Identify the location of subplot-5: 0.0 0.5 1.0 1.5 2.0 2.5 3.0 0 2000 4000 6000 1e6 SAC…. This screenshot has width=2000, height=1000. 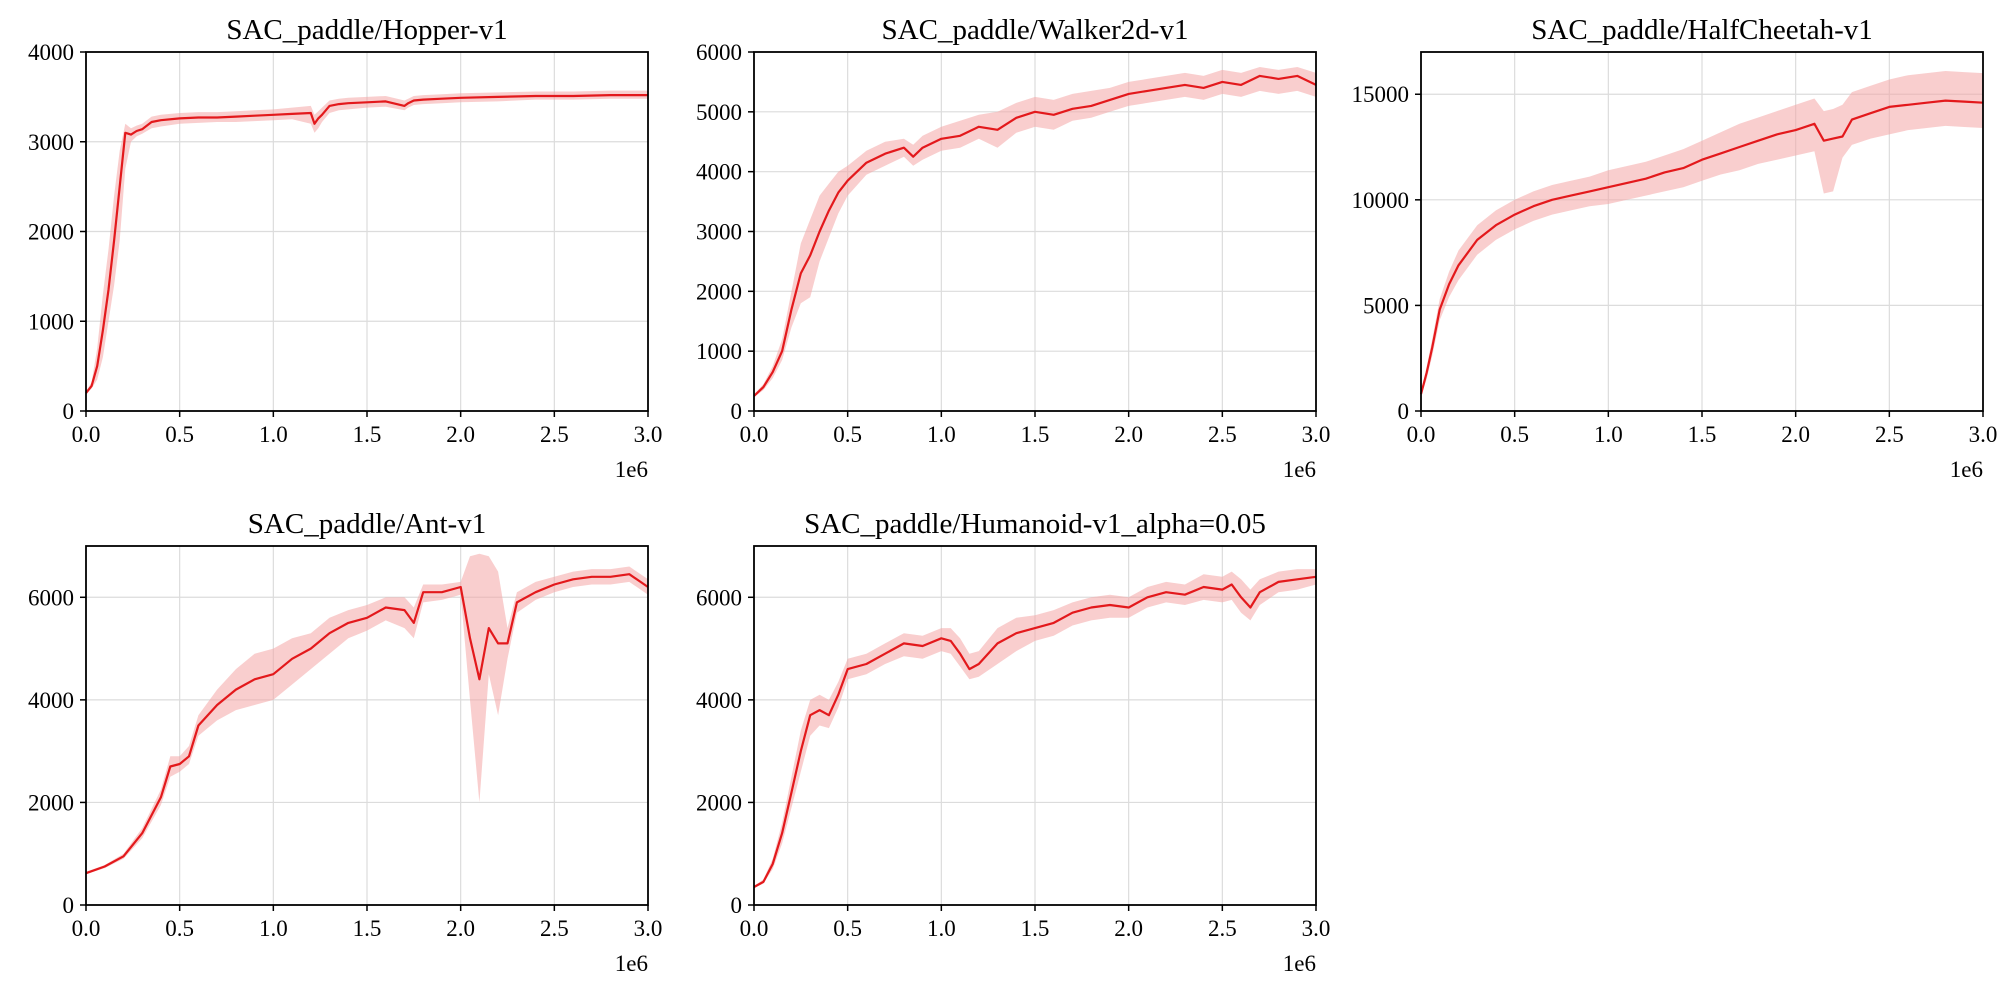
(1013, 742).